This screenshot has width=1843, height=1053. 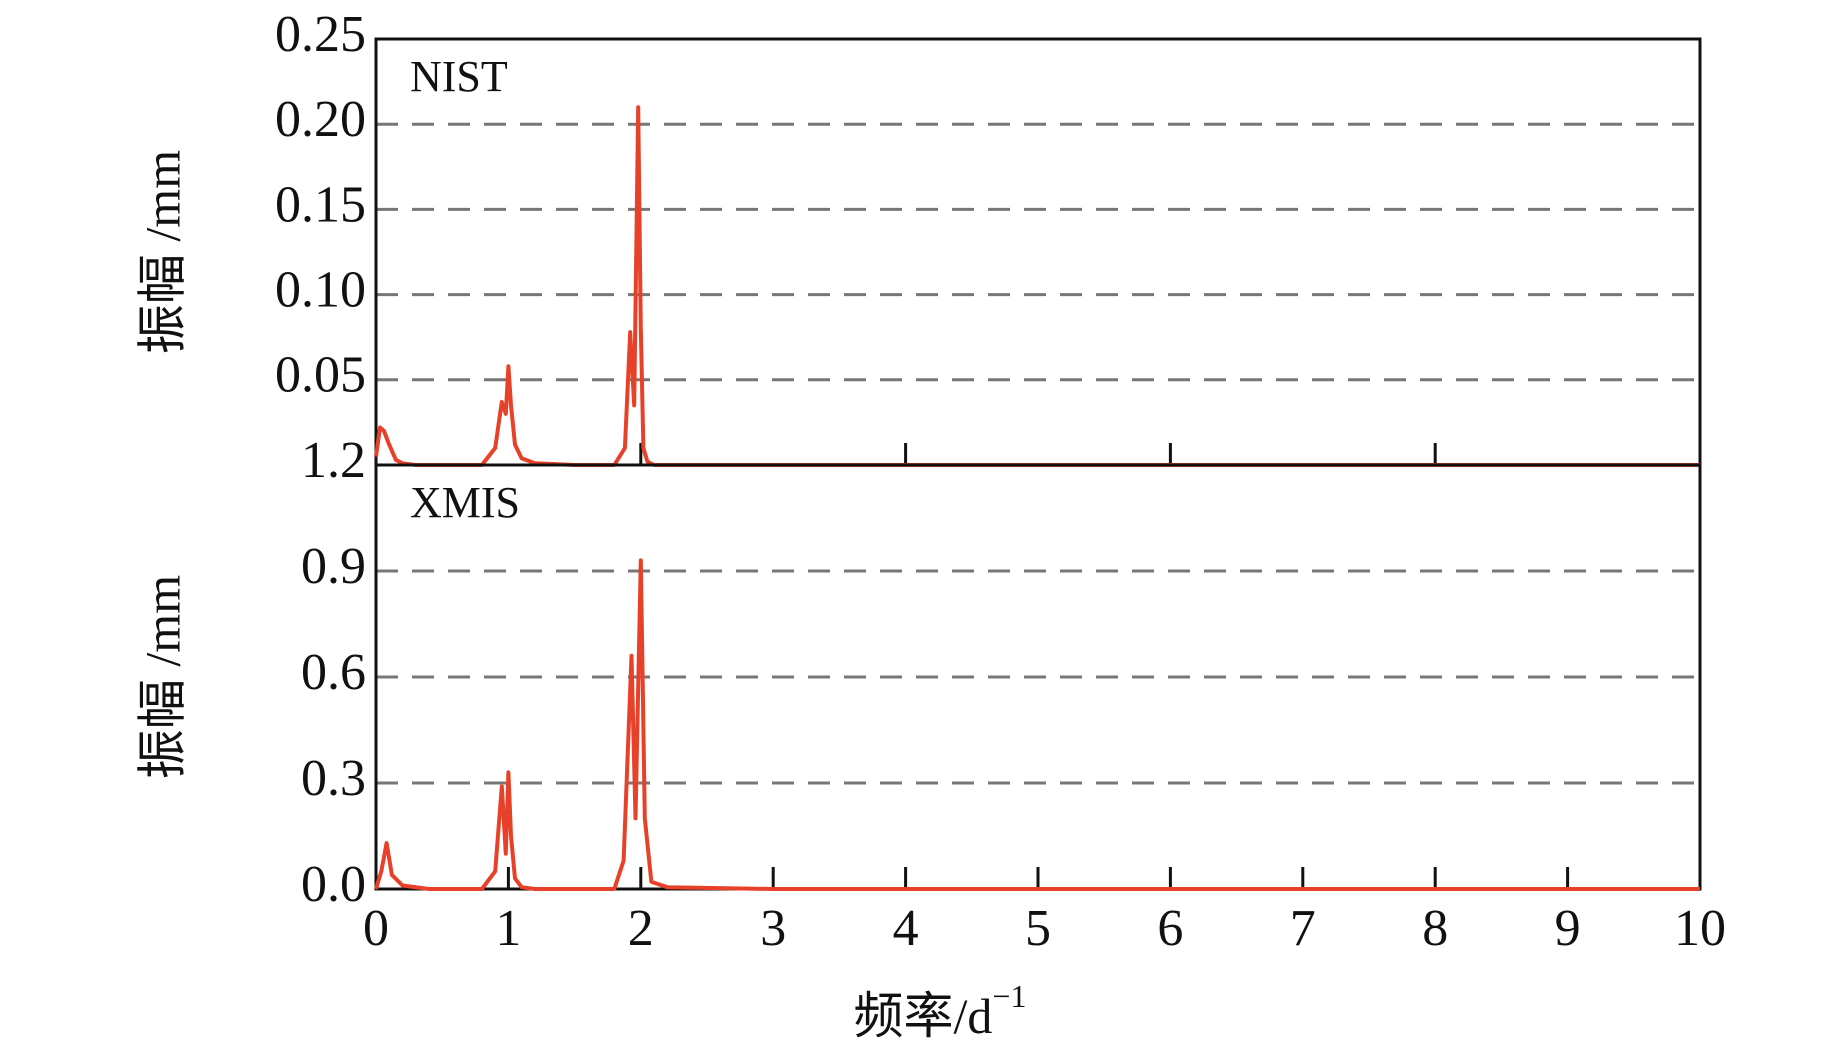 I want to click on y-tick-label: 0.25, so click(x=320, y=34).